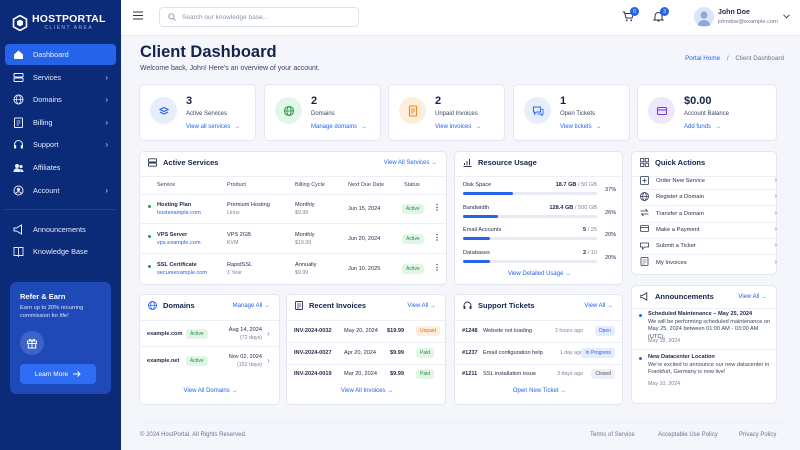  What do you see at coordinates (482, 230) in the screenshot?
I see `usage-label: Email Accounts` at bounding box center [482, 230].